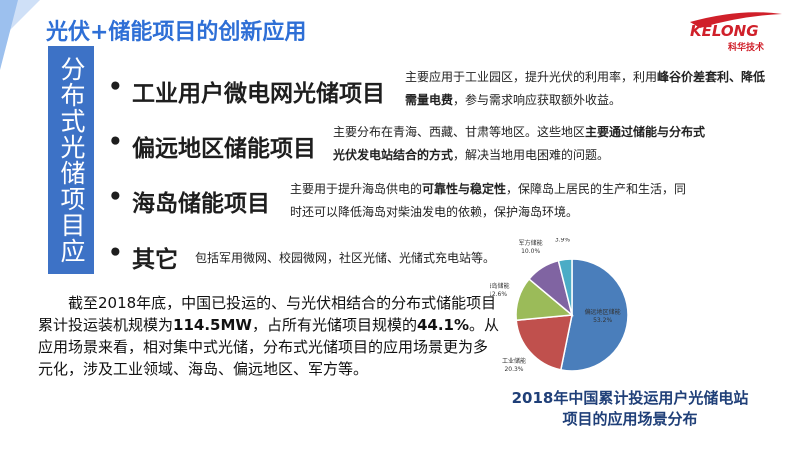  I want to click on text-segment: 44.1%, so click(442, 325).